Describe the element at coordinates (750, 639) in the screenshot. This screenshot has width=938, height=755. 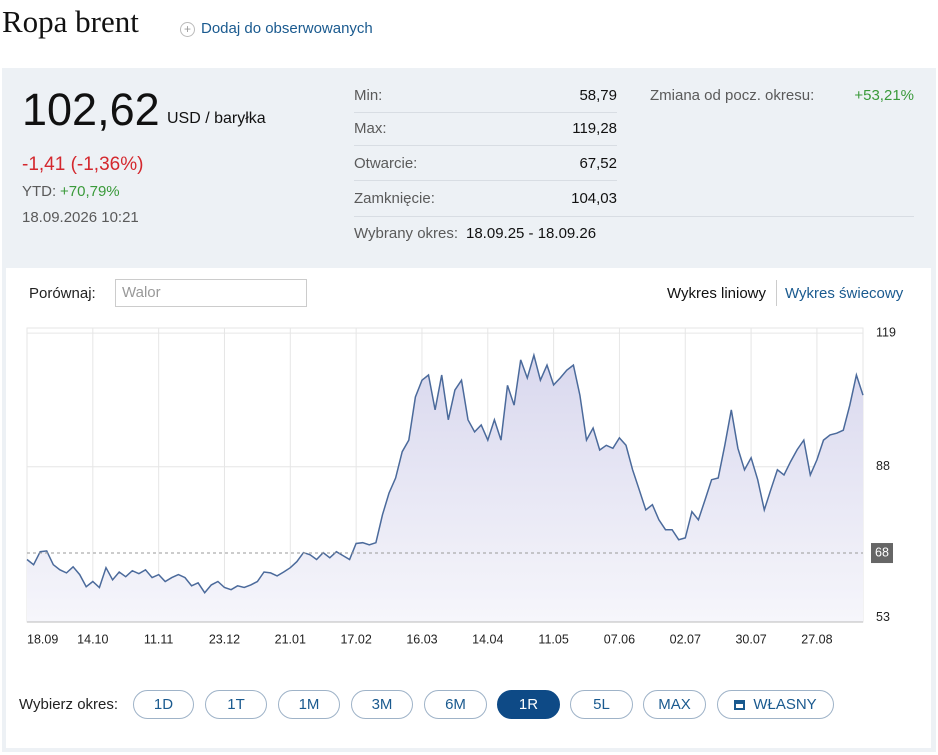
I see `x-tick-label: 30.07` at that location.